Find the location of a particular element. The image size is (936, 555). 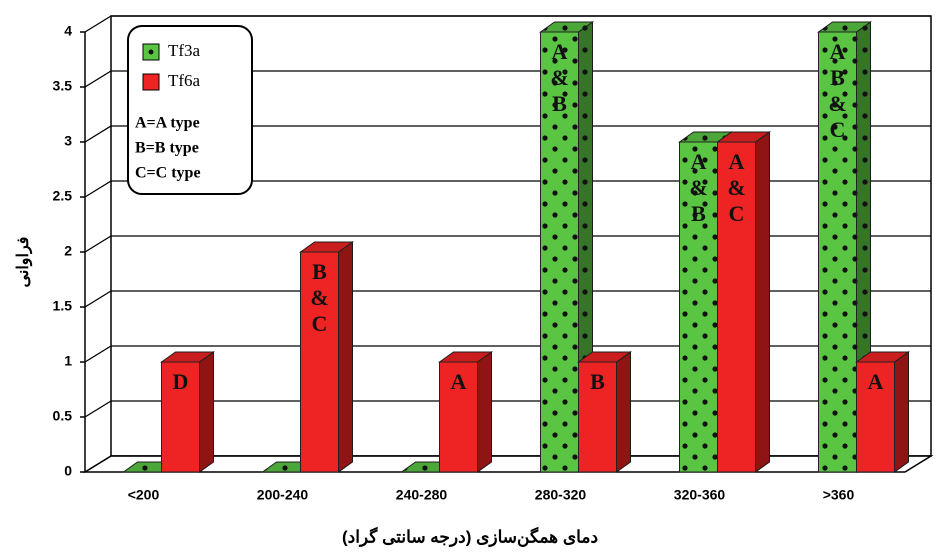

y-tick-label: 4 is located at coordinates (68, 31).